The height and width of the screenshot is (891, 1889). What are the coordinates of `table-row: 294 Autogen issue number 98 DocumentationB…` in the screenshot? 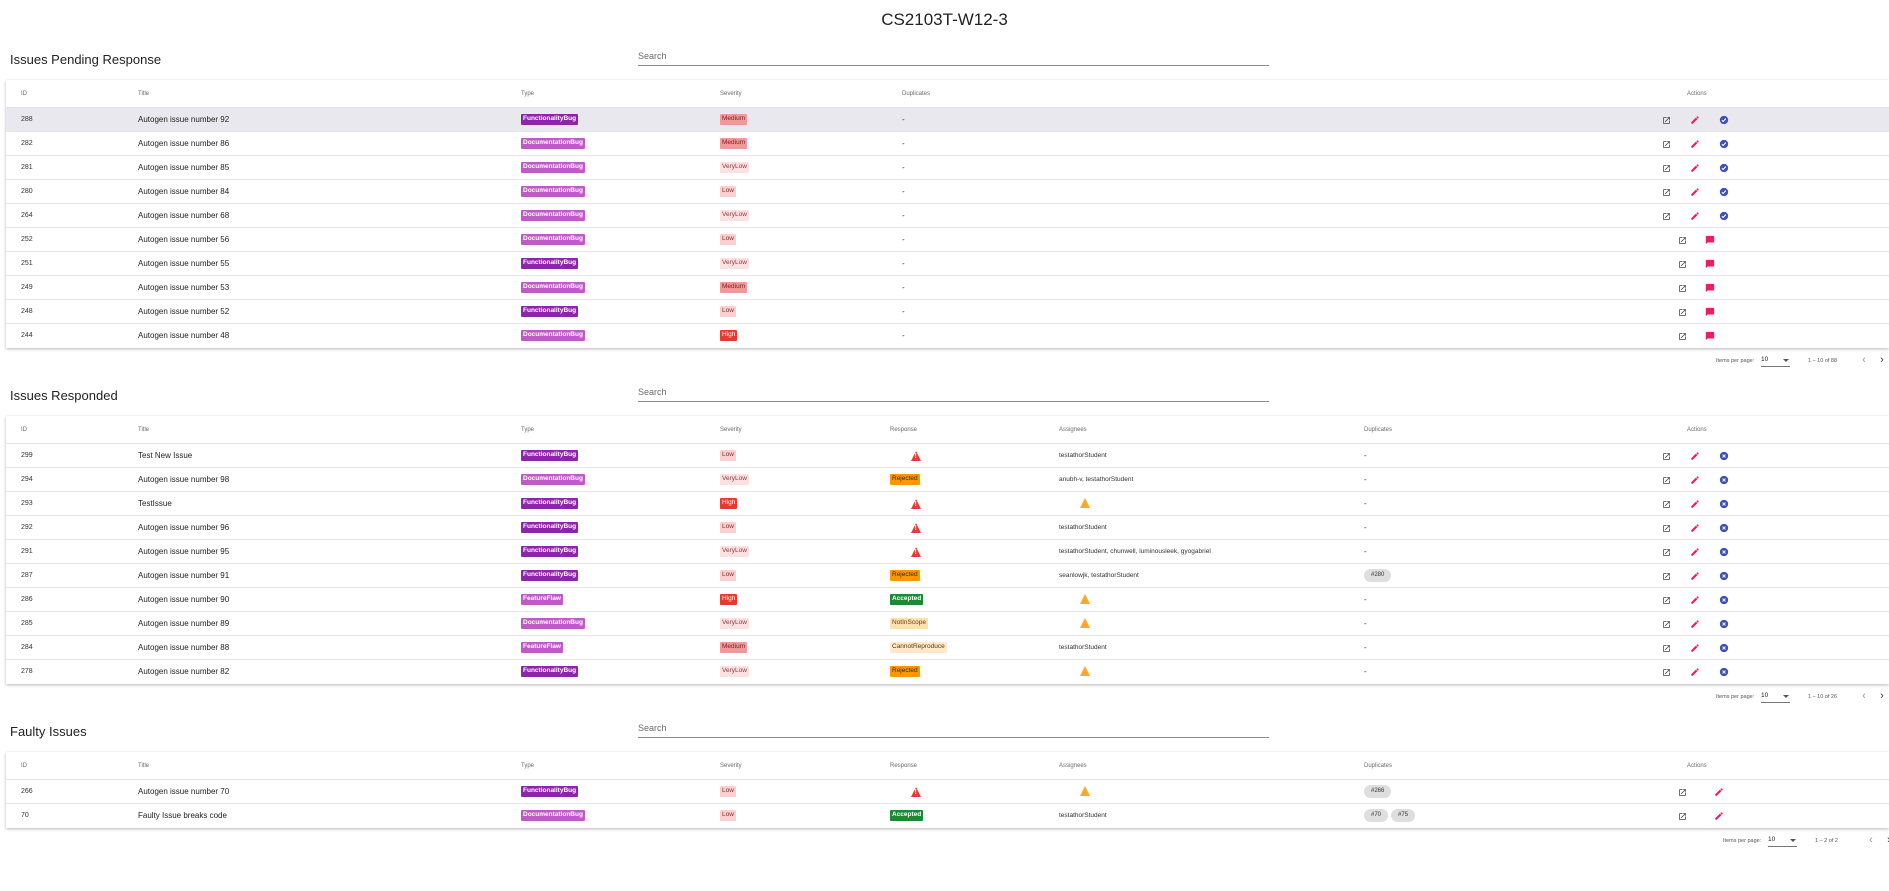 It's located at (947, 480).